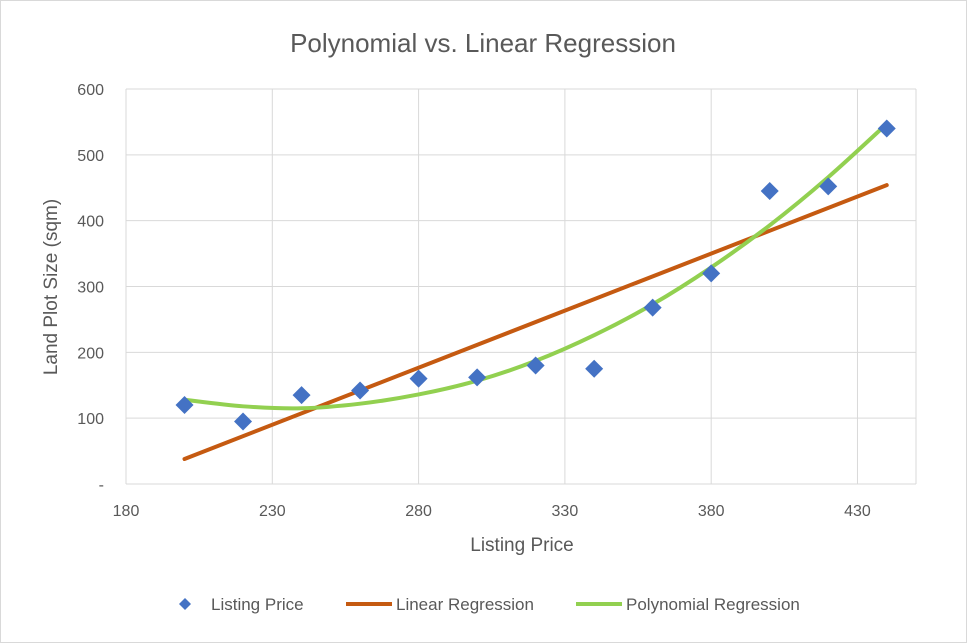 This screenshot has width=967, height=643. Describe the element at coordinates (185, 604) in the screenshot. I see `legend-marker-listing-price` at that location.